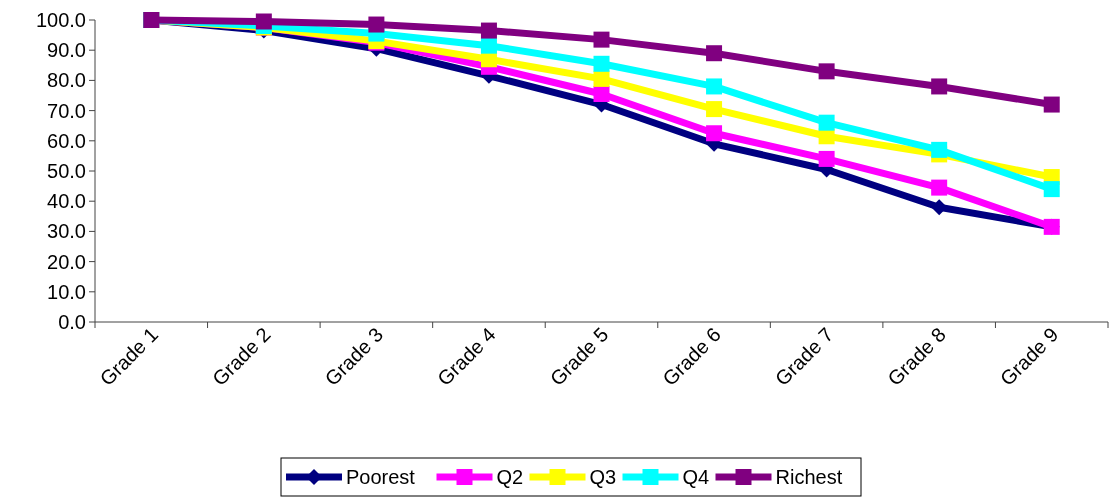  I want to click on y-tick-label: 60.0, so click(66, 140).